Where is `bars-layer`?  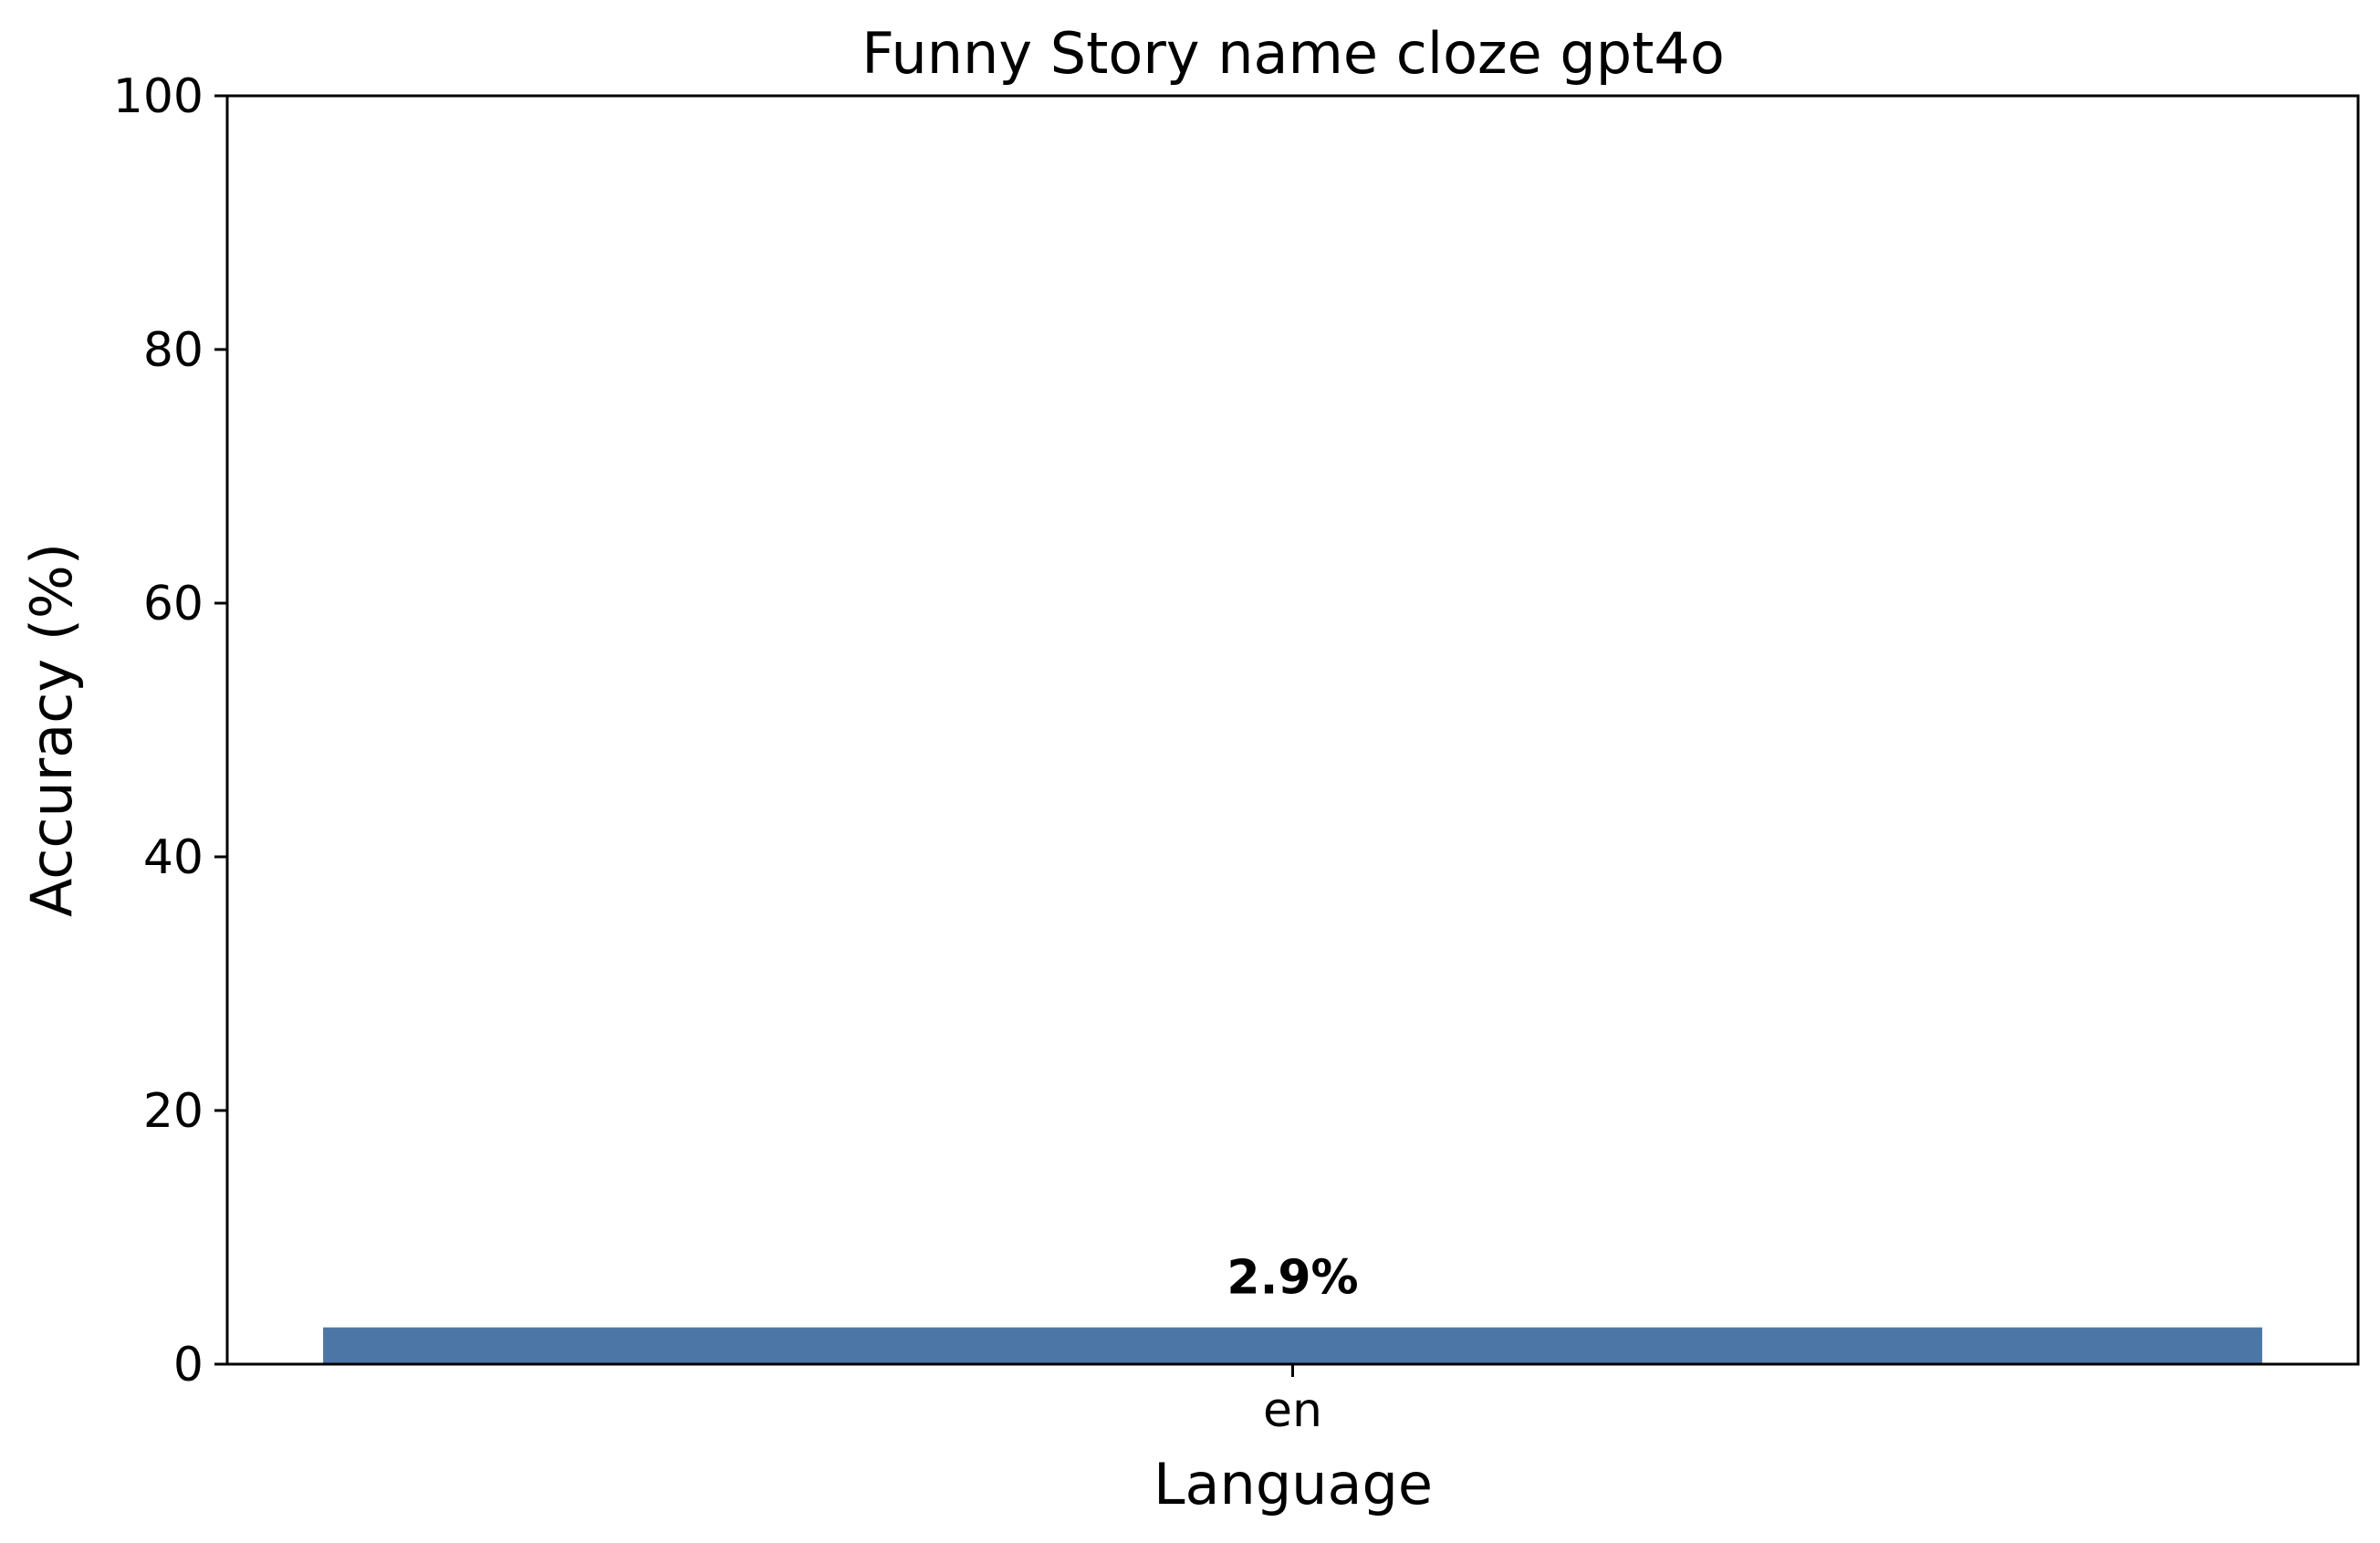
bars-layer is located at coordinates (1292, 1346).